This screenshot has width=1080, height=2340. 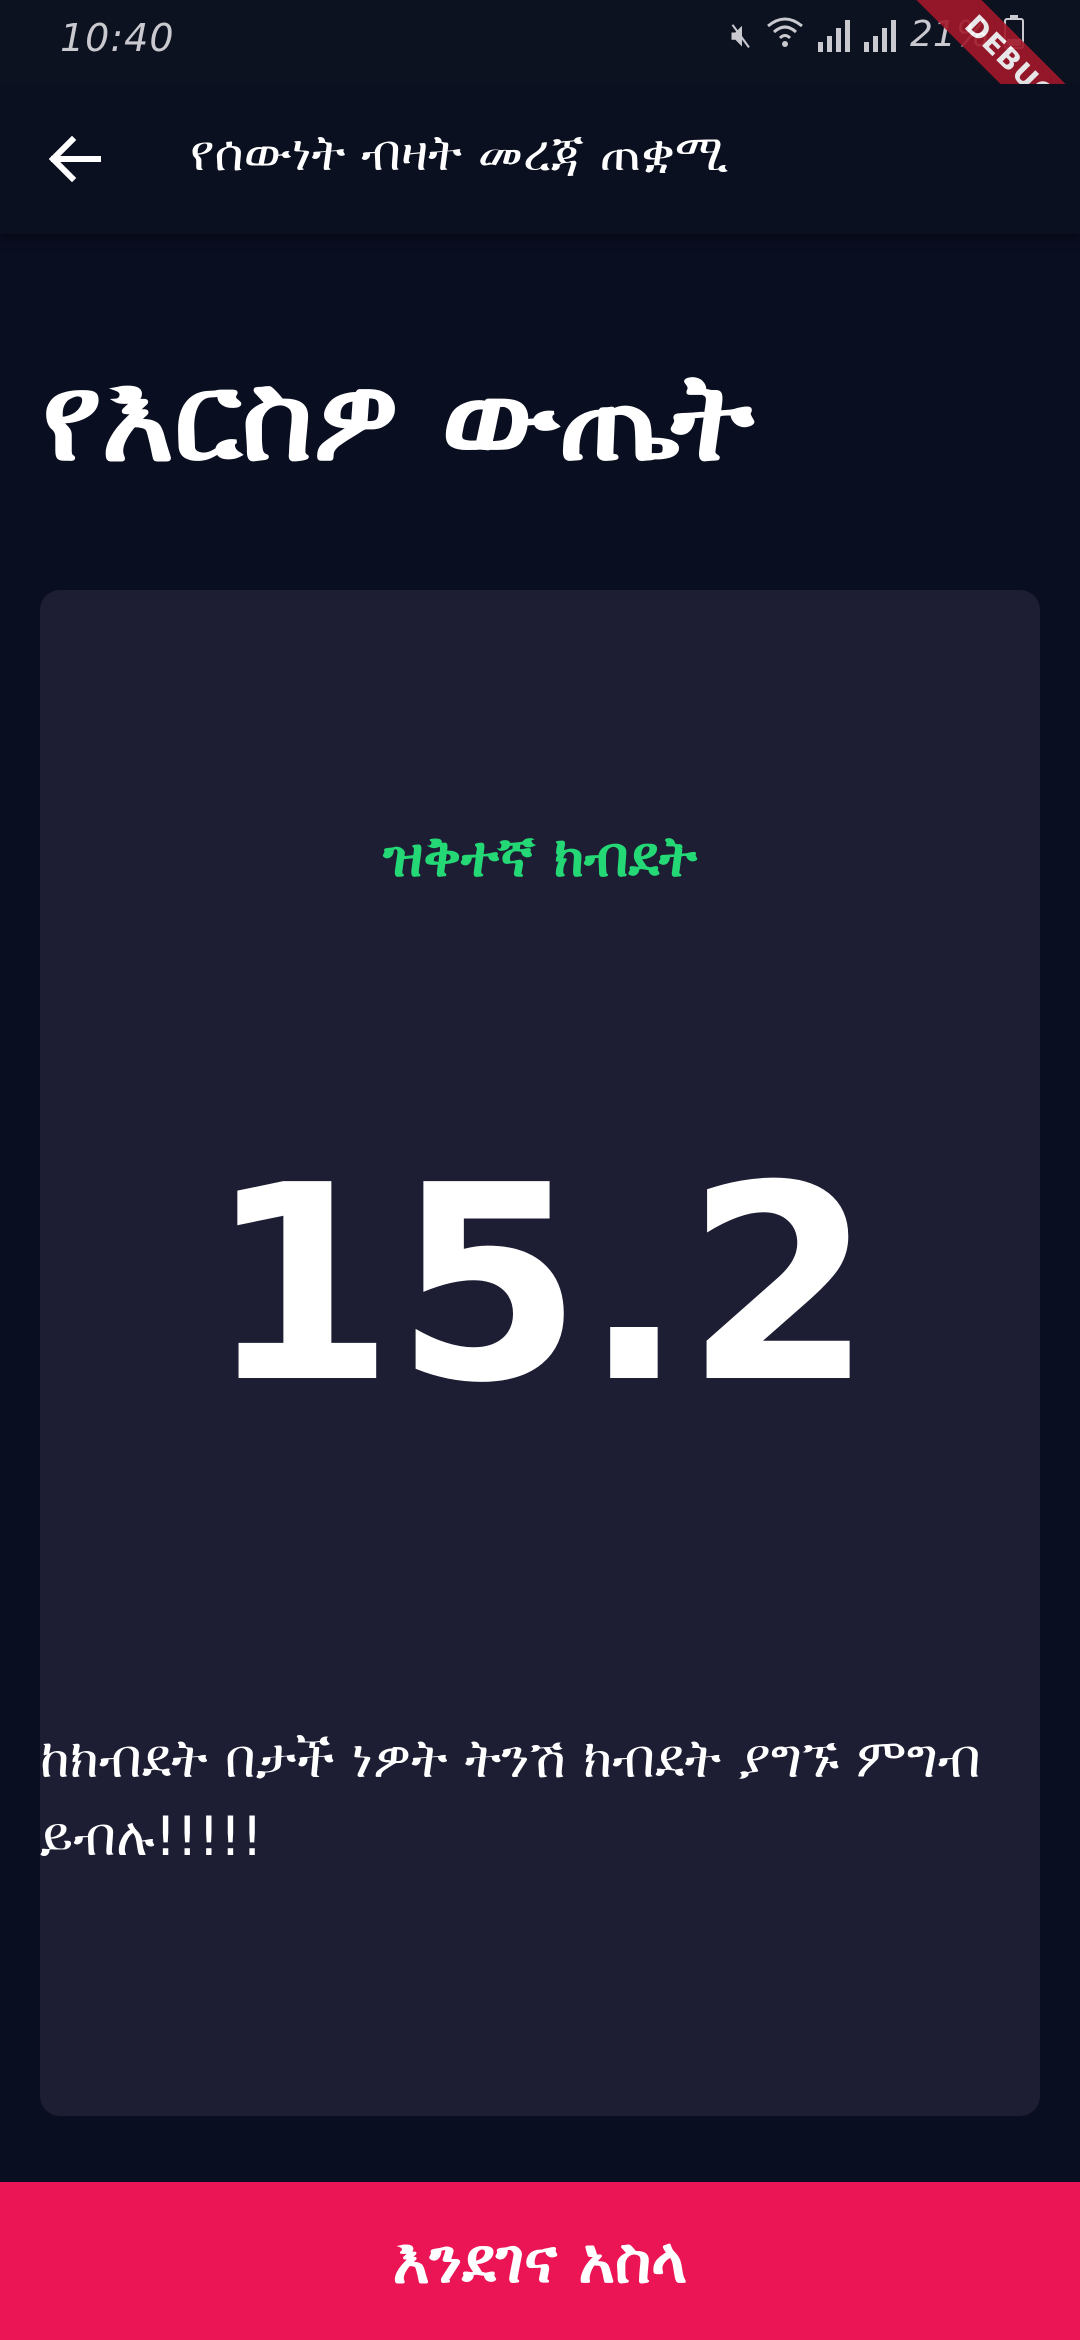 I want to click on result-status: ዝቅተኛ ክብደት, so click(x=540, y=857).